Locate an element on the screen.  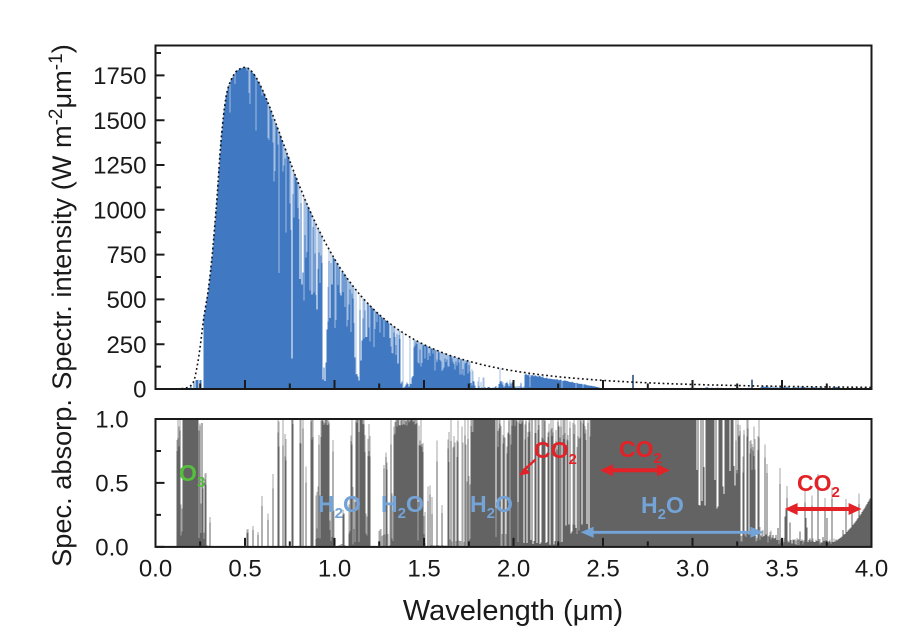
svg-text: 250 is located at coordinates (126, 345).